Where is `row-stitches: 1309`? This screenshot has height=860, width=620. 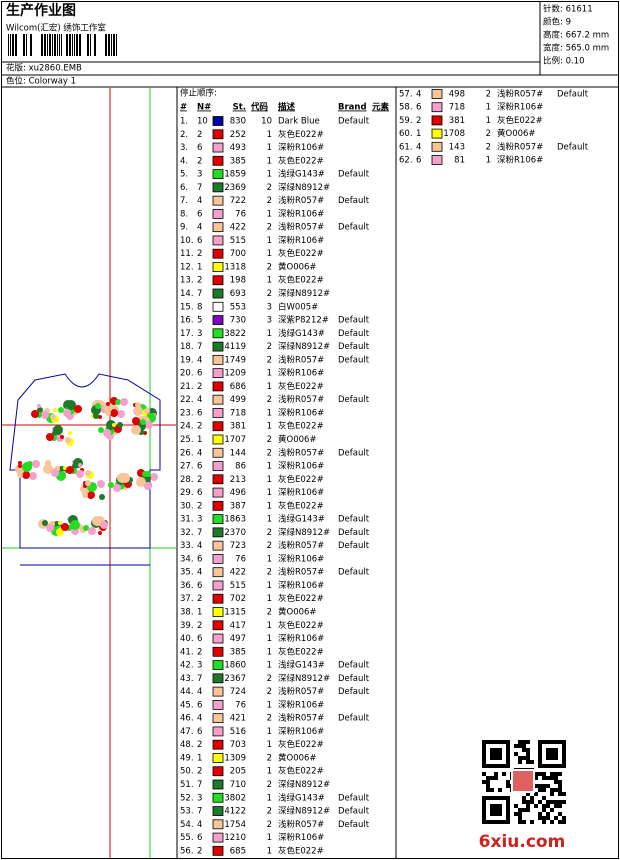
row-stitches: 1309 is located at coordinates (235, 758).